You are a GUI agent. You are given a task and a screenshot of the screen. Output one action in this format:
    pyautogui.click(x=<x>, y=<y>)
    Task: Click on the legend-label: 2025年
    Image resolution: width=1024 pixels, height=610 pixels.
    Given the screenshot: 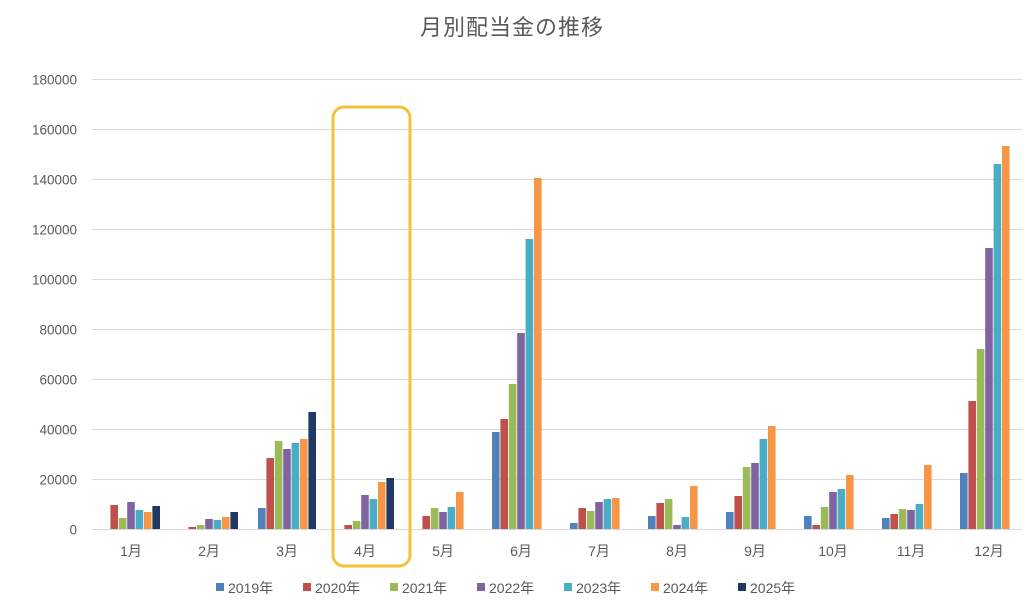 What is the action you would take?
    pyautogui.click(x=772, y=588)
    